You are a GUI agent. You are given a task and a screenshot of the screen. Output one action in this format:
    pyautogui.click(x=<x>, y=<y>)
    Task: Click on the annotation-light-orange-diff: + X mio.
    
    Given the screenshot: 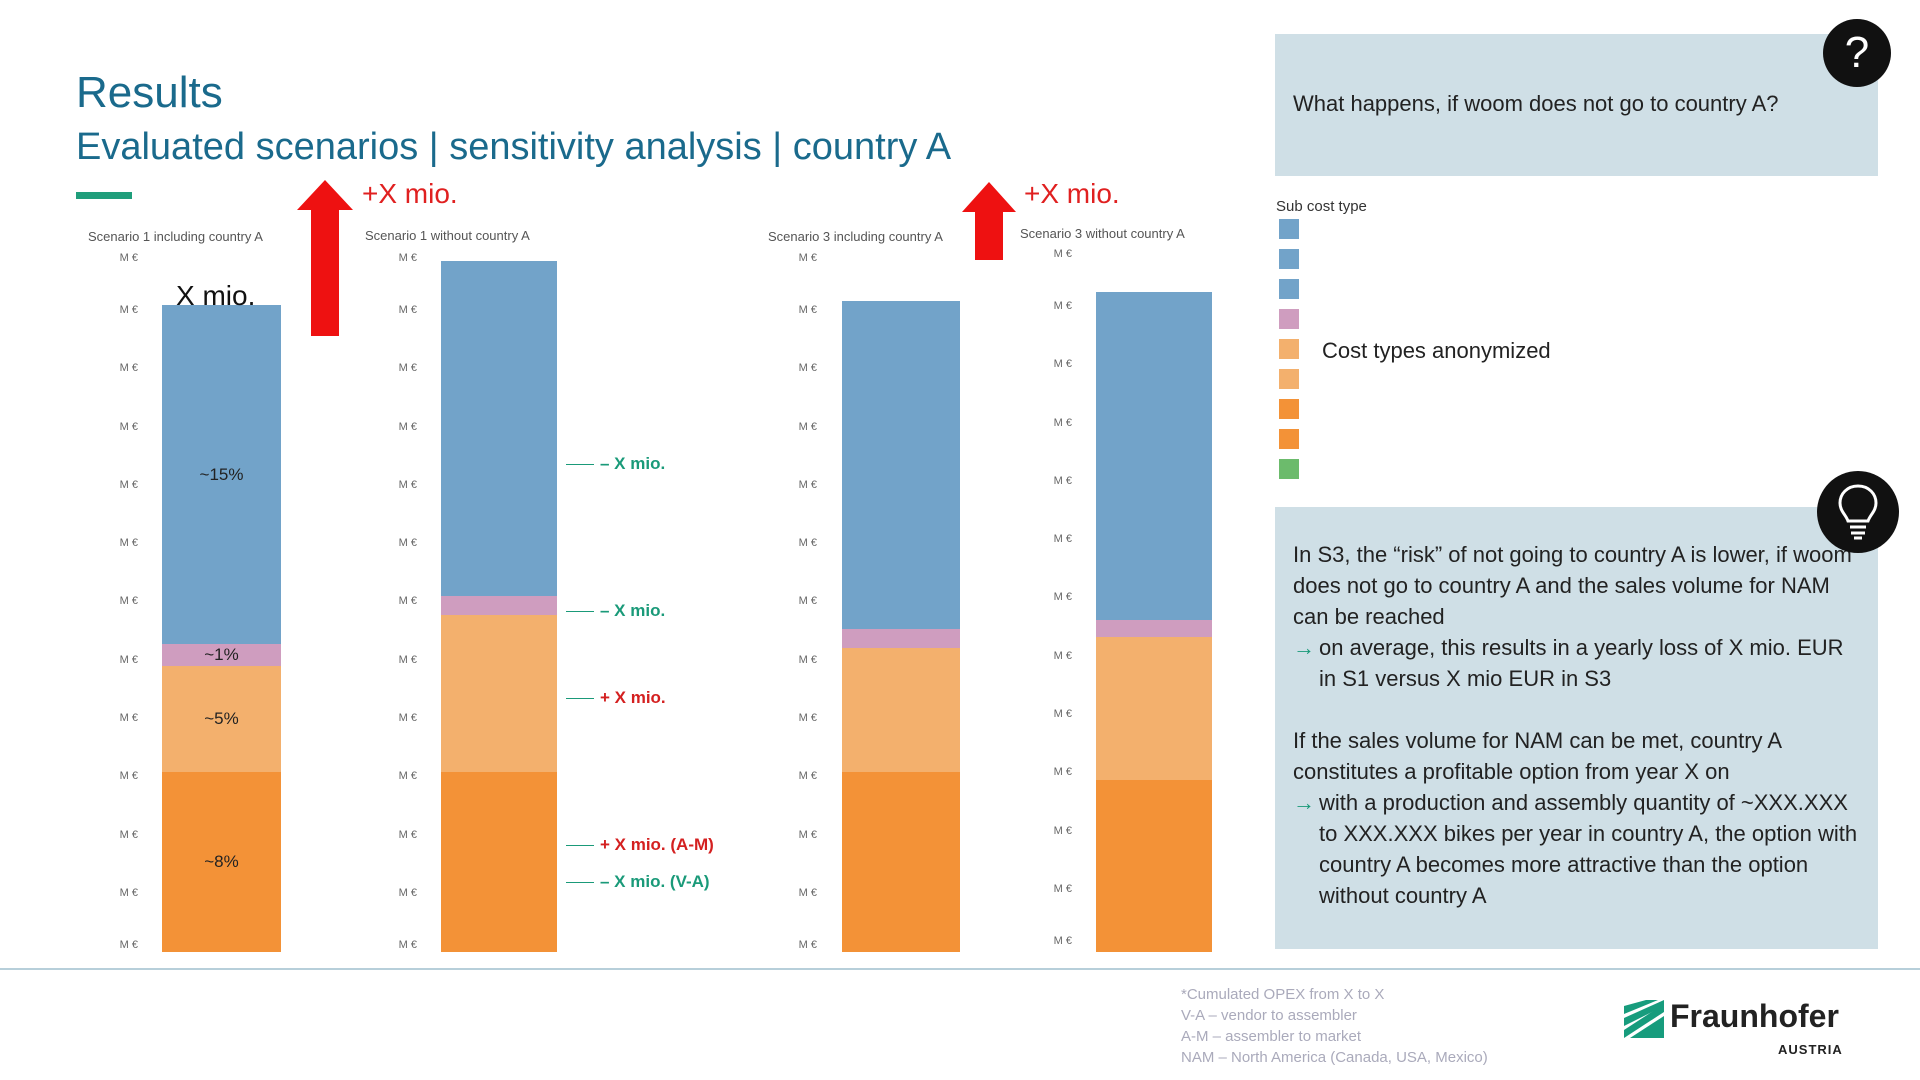 What is the action you would take?
    pyautogui.click(x=616, y=698)
    